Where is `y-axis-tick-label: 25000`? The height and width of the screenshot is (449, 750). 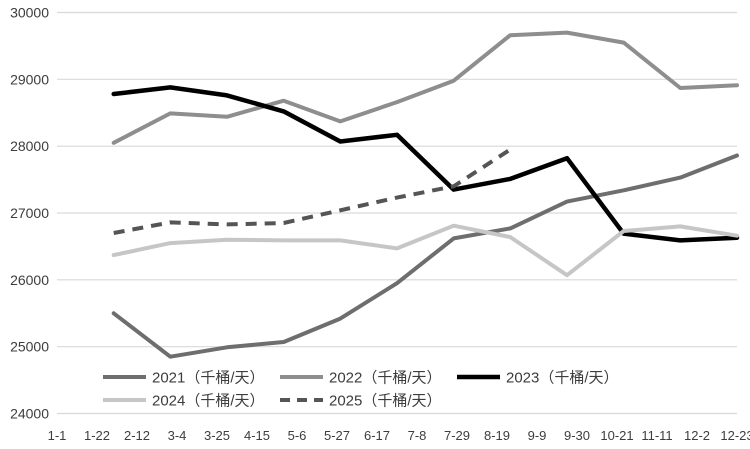 y-axis-tick-label: 25000 is located at coordinates (29, 347).